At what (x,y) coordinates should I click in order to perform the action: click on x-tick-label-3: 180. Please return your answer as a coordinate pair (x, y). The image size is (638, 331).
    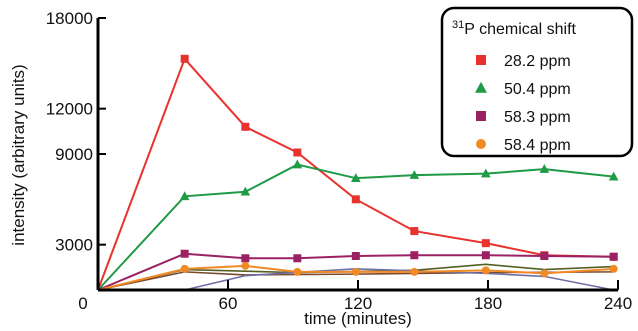
    Looking at the image, I should click on (488, 303).